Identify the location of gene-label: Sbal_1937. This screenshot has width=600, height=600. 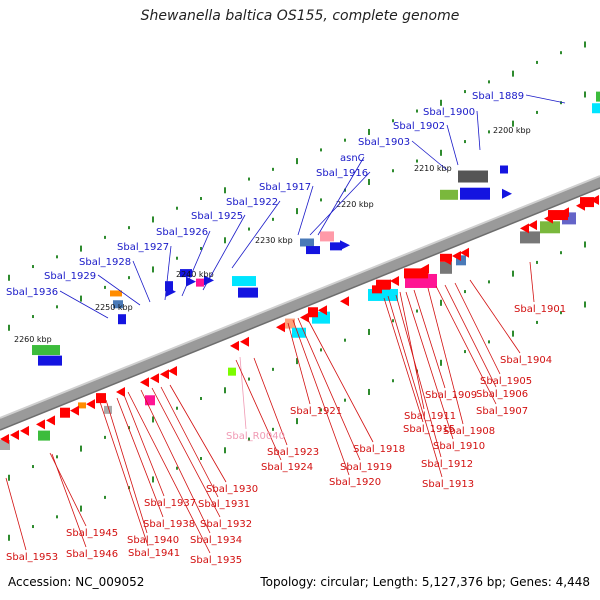
(170, 503).